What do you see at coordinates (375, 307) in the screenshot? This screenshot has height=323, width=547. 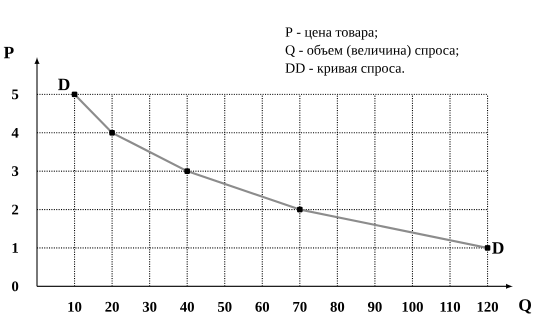 I see `x-tick-label: 90` at bounding box center [375, 307].